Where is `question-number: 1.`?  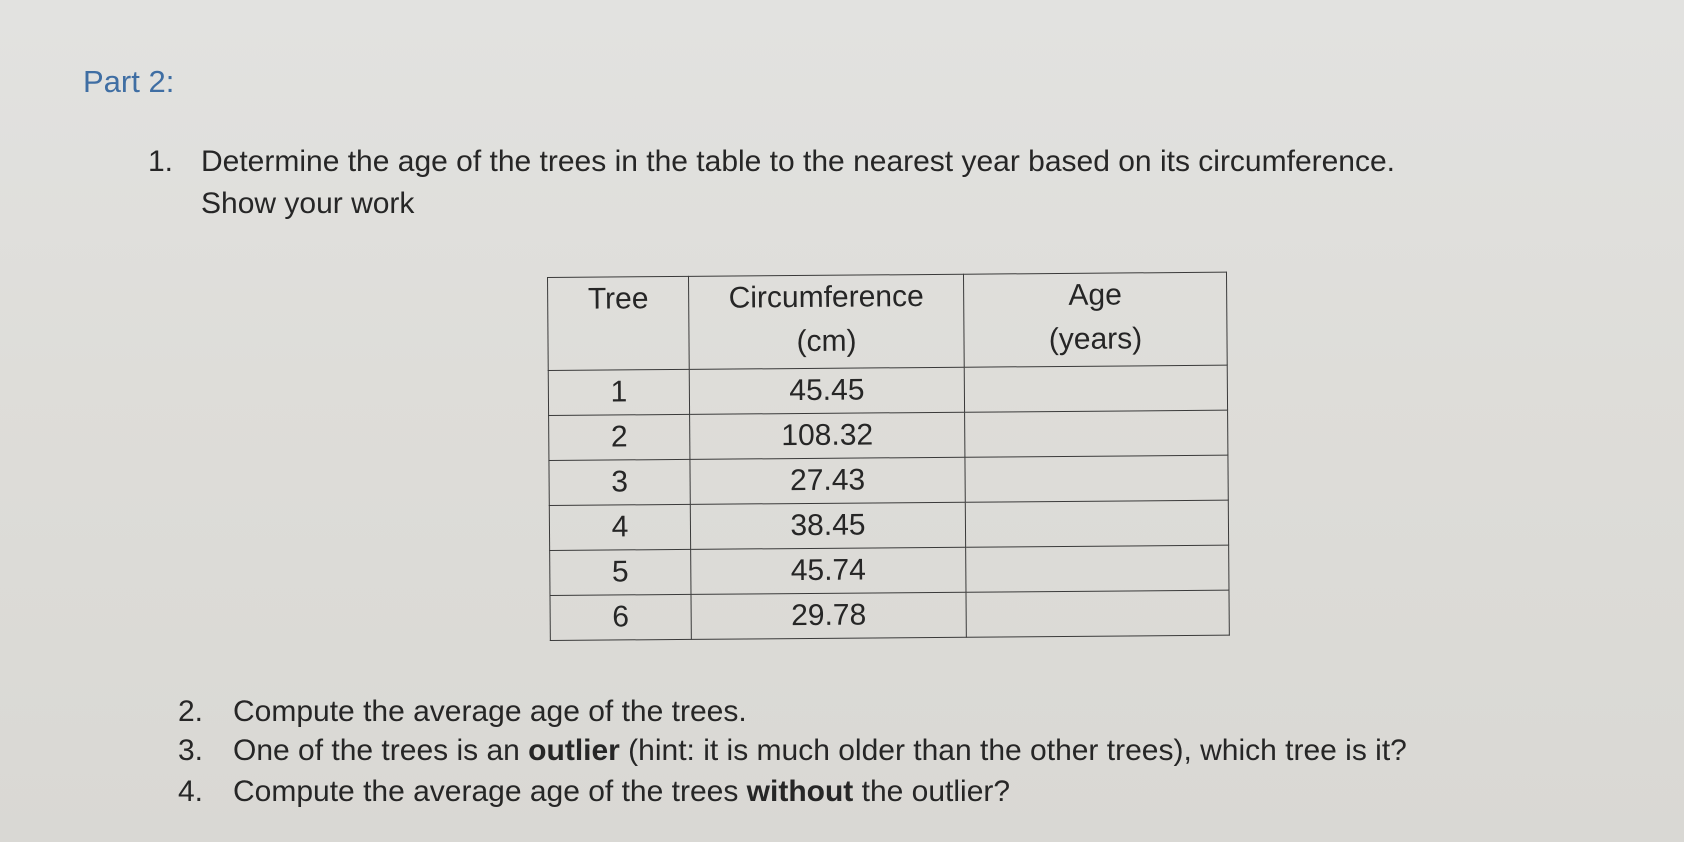
question-number: 1. is located at coordinates (161, 161).